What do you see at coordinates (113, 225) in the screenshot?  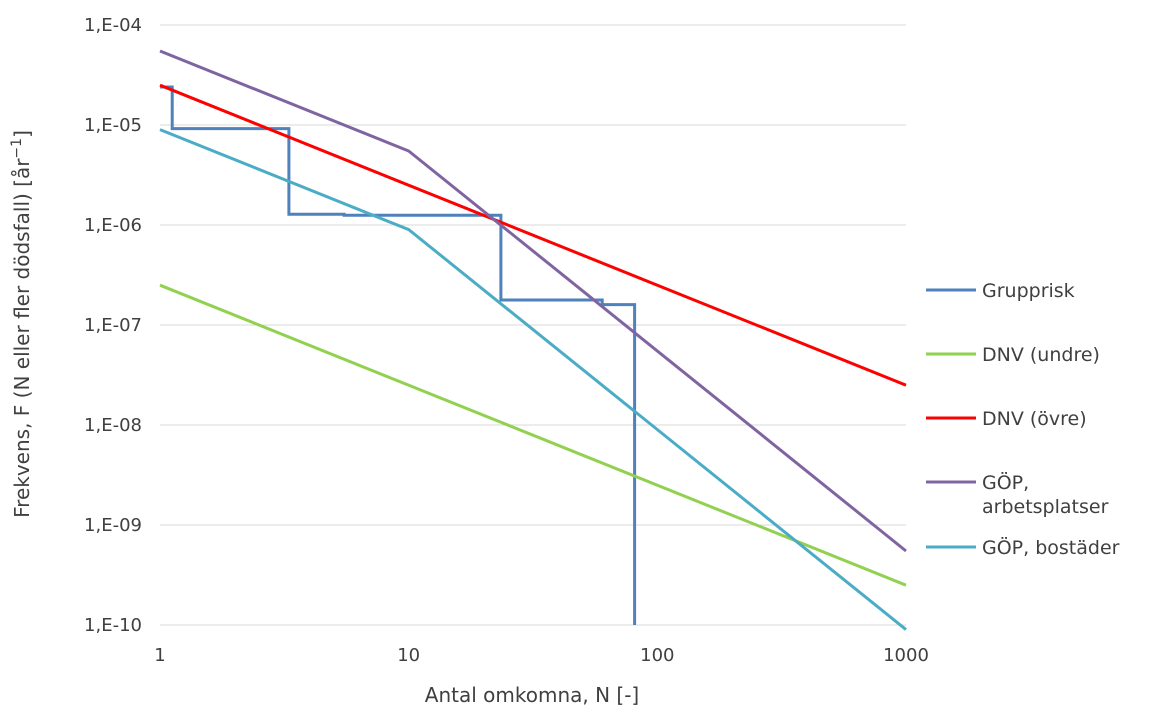 I see `y-tick-label: 1,E-06` at bounding box center [113, 225].